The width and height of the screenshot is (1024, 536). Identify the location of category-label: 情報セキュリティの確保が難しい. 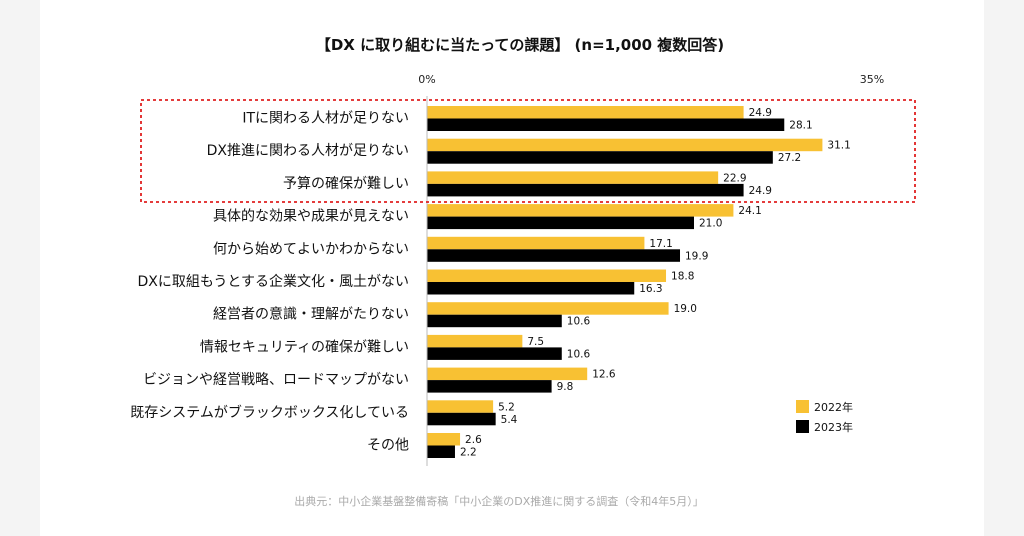
(304, 347).